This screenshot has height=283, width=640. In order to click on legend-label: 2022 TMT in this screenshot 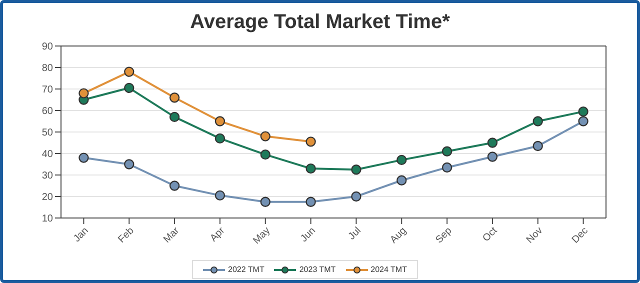, I will do `click(245, 269)`.